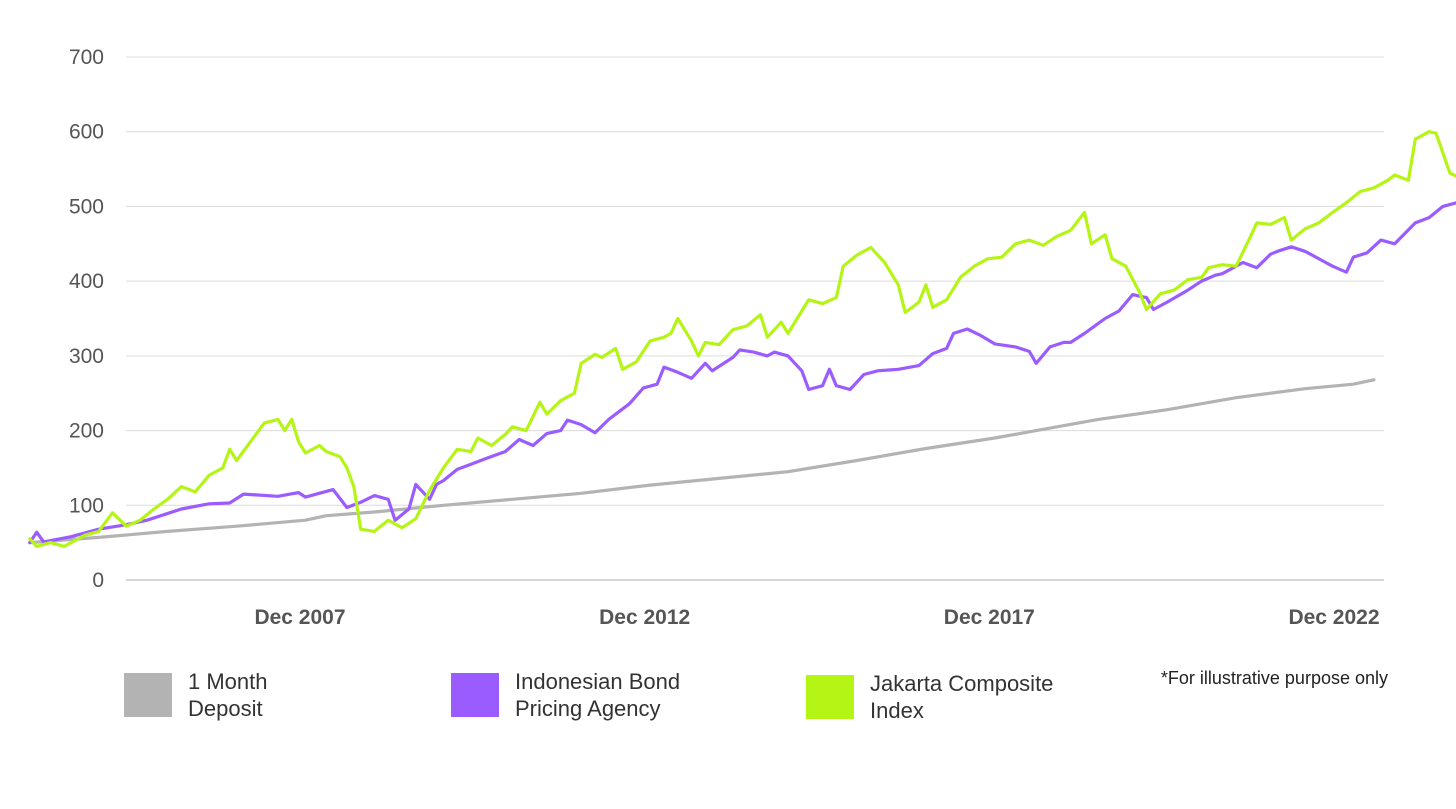 This screenshot has height=809, width=1456. I want to click on y-tick-label: 400, so click(86, 281).